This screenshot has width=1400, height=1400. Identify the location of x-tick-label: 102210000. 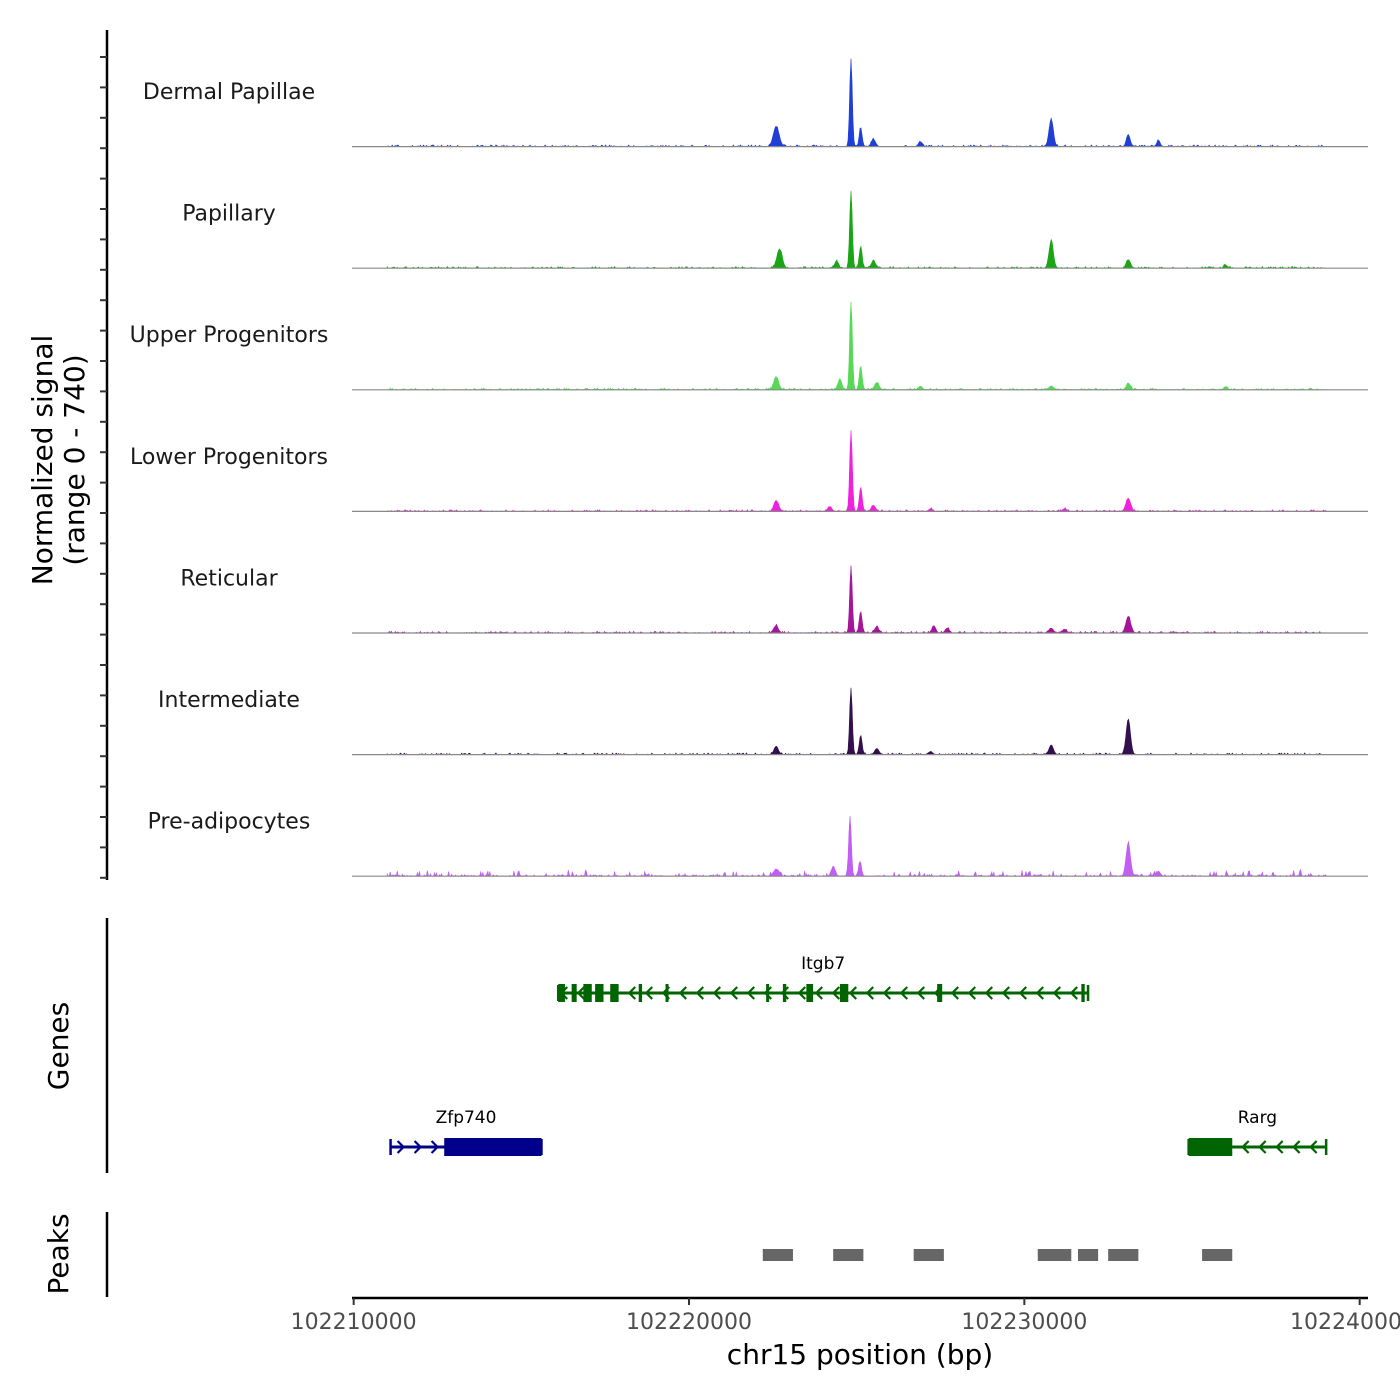
(354, 1322).